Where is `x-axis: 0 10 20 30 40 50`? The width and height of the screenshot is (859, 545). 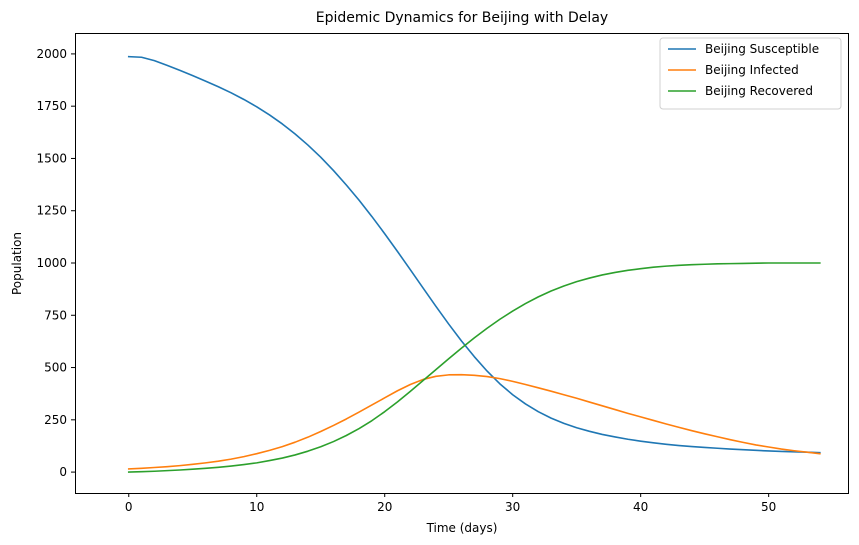 x-axis: 0 10 20 30 40 50 is located at coordinates (450, 503).